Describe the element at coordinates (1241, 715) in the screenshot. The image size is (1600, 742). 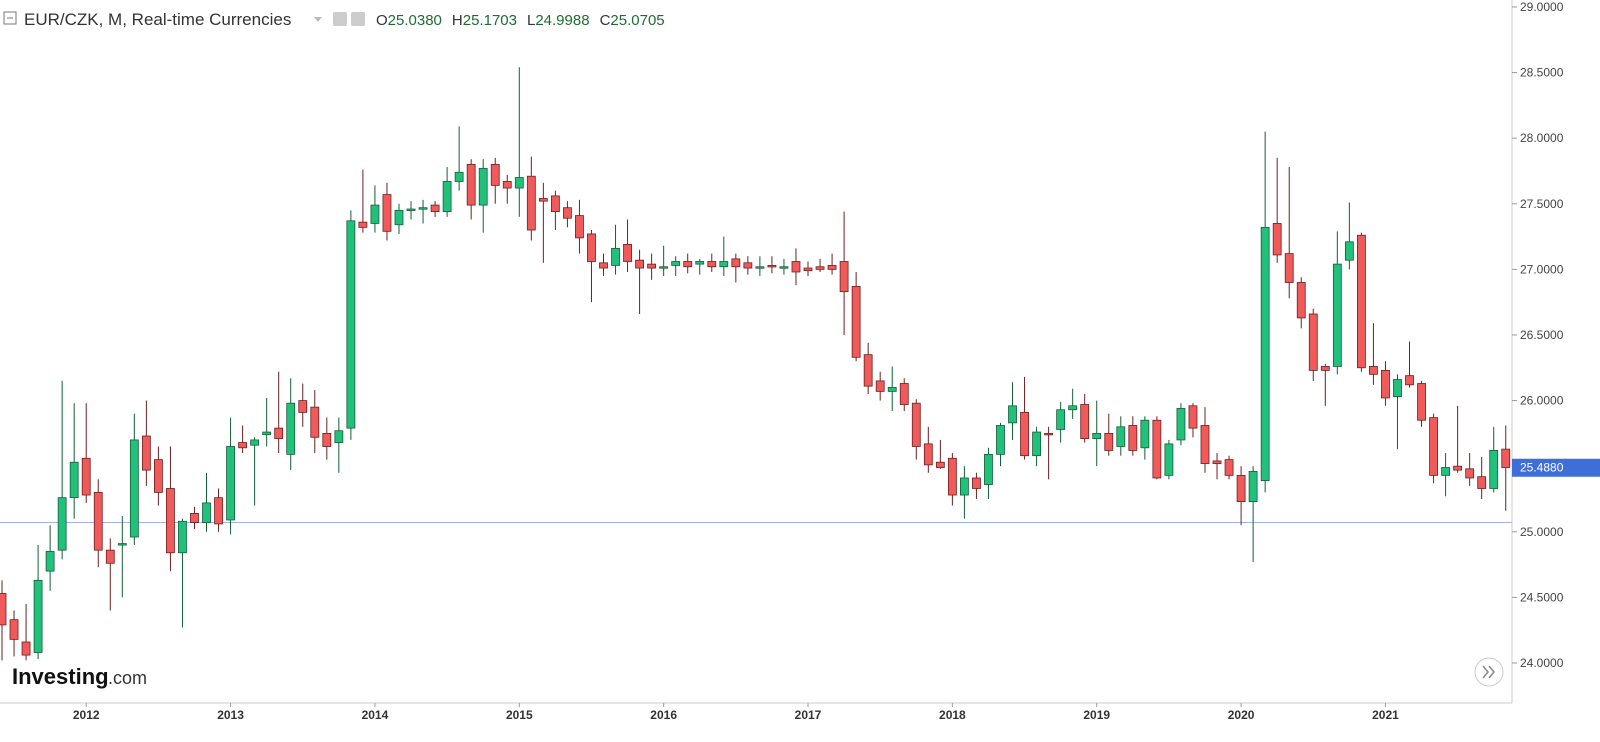
I see `x-tick-label: 2020` at that location.